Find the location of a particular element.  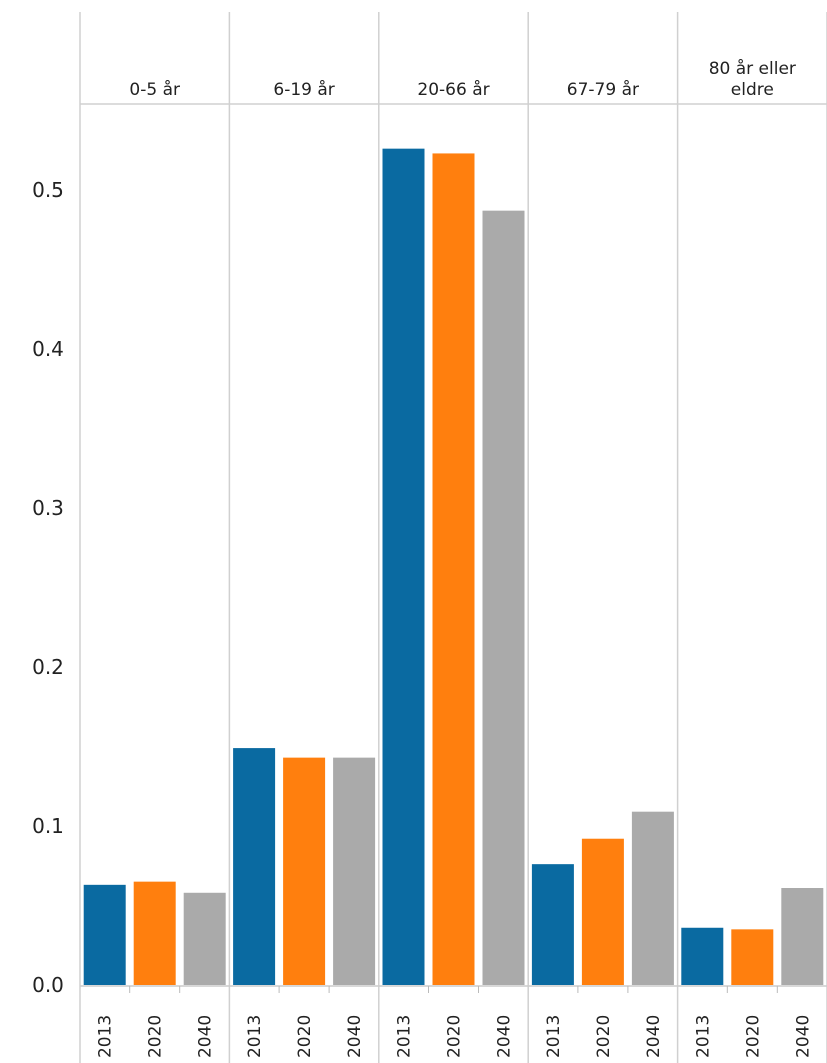

facet-header-label: 80 år eller eldre is located at coordinates (752, 79).